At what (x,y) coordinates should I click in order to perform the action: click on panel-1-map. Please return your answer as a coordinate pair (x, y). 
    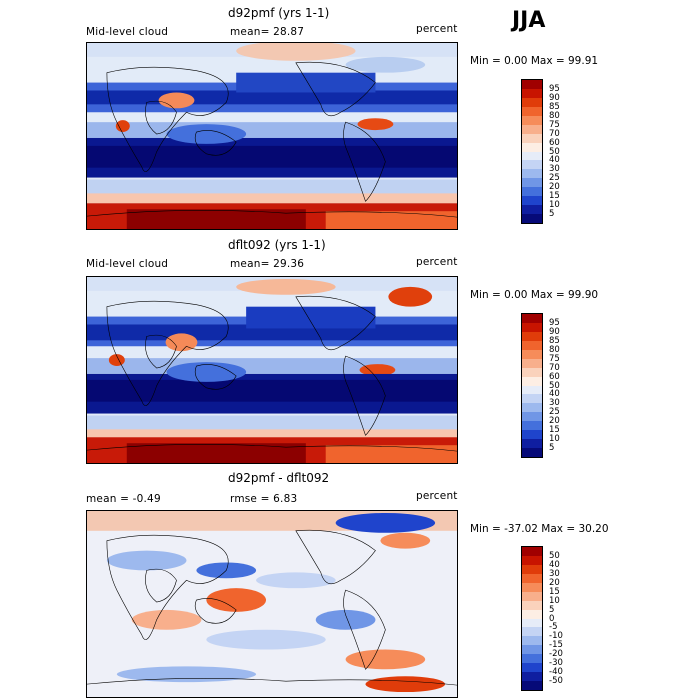
    Looking at the image, I should click on (272, 136).